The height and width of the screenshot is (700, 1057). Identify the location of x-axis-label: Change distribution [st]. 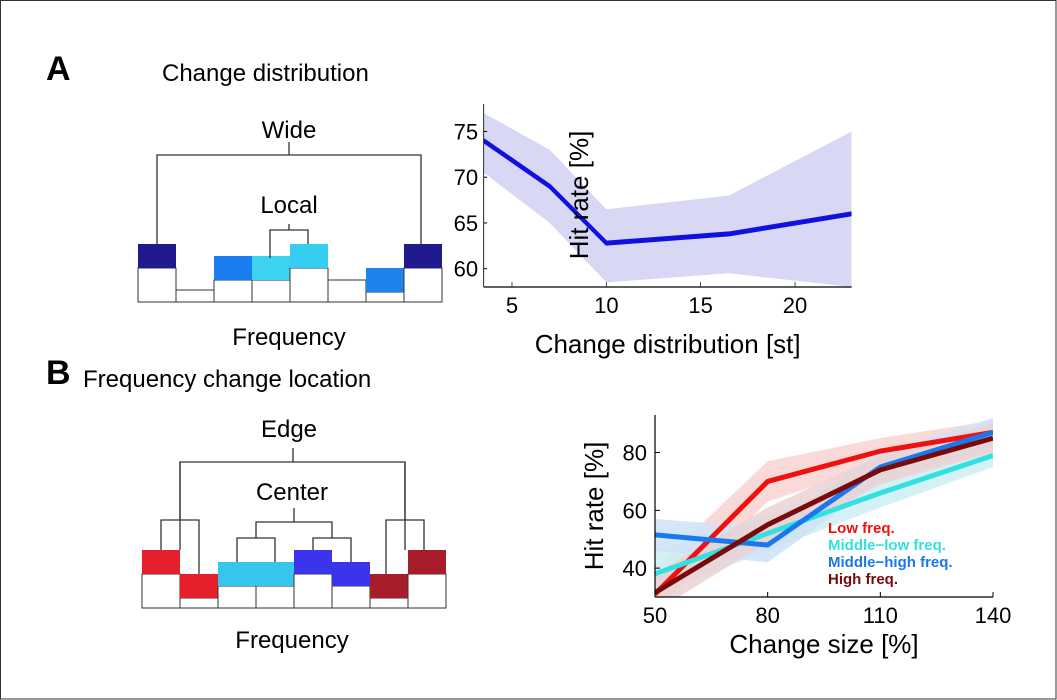
(668, 344).